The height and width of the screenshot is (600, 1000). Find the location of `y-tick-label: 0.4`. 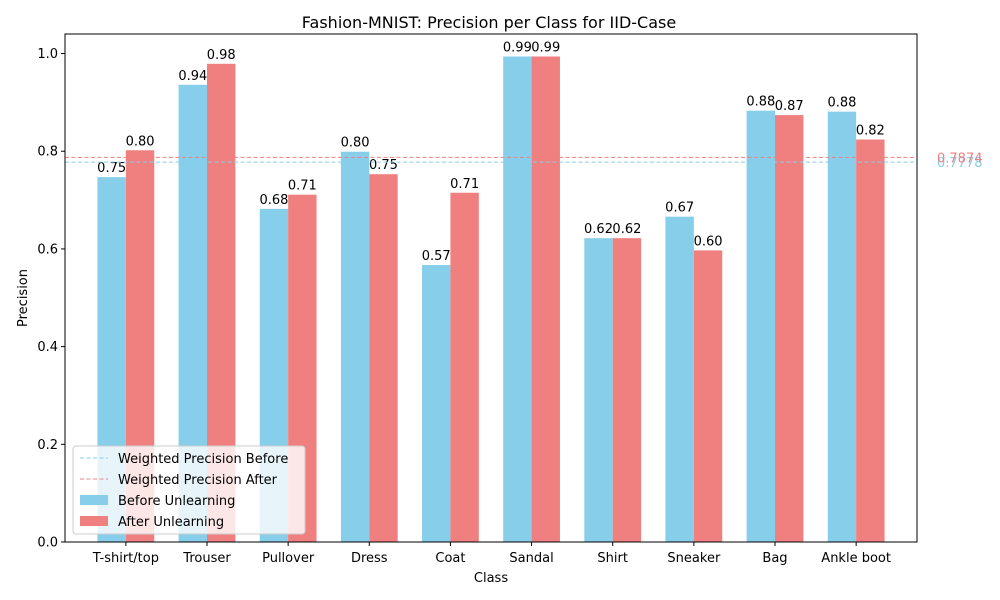

y-tick-label: 0.4 is located at coordinates (47, 347).